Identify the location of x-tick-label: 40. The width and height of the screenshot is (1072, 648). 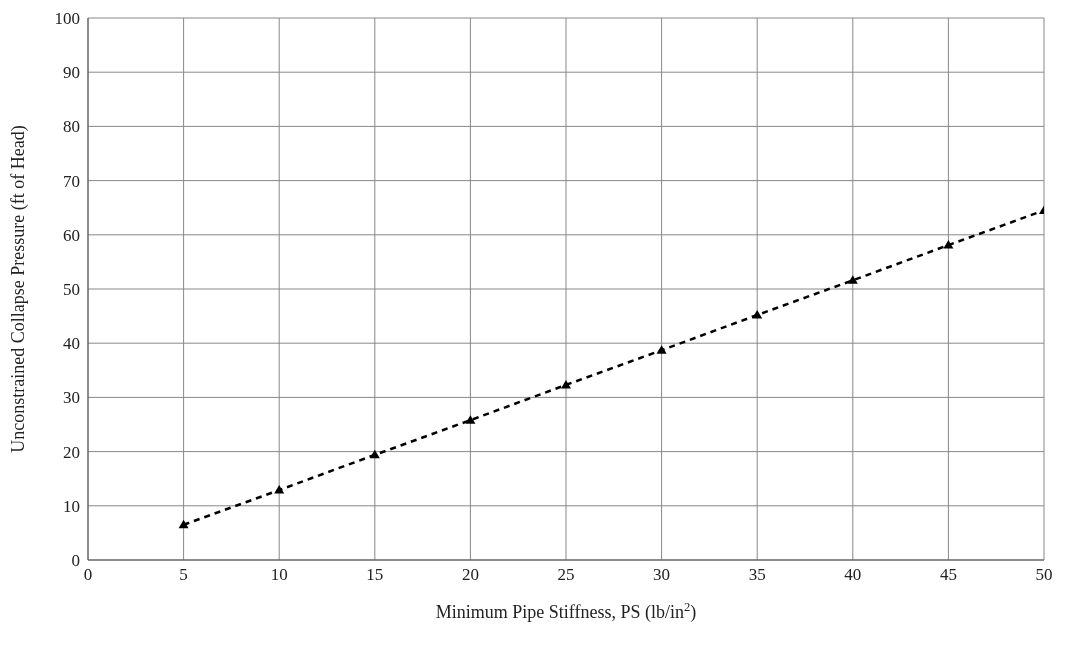
(853, 575).